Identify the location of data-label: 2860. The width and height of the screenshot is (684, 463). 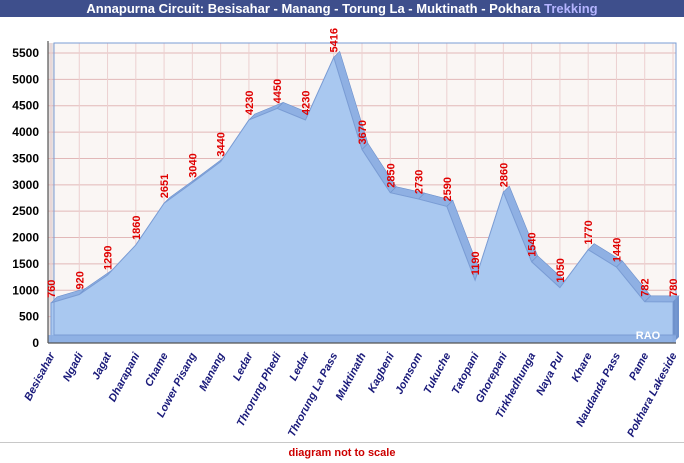
(504, 175).